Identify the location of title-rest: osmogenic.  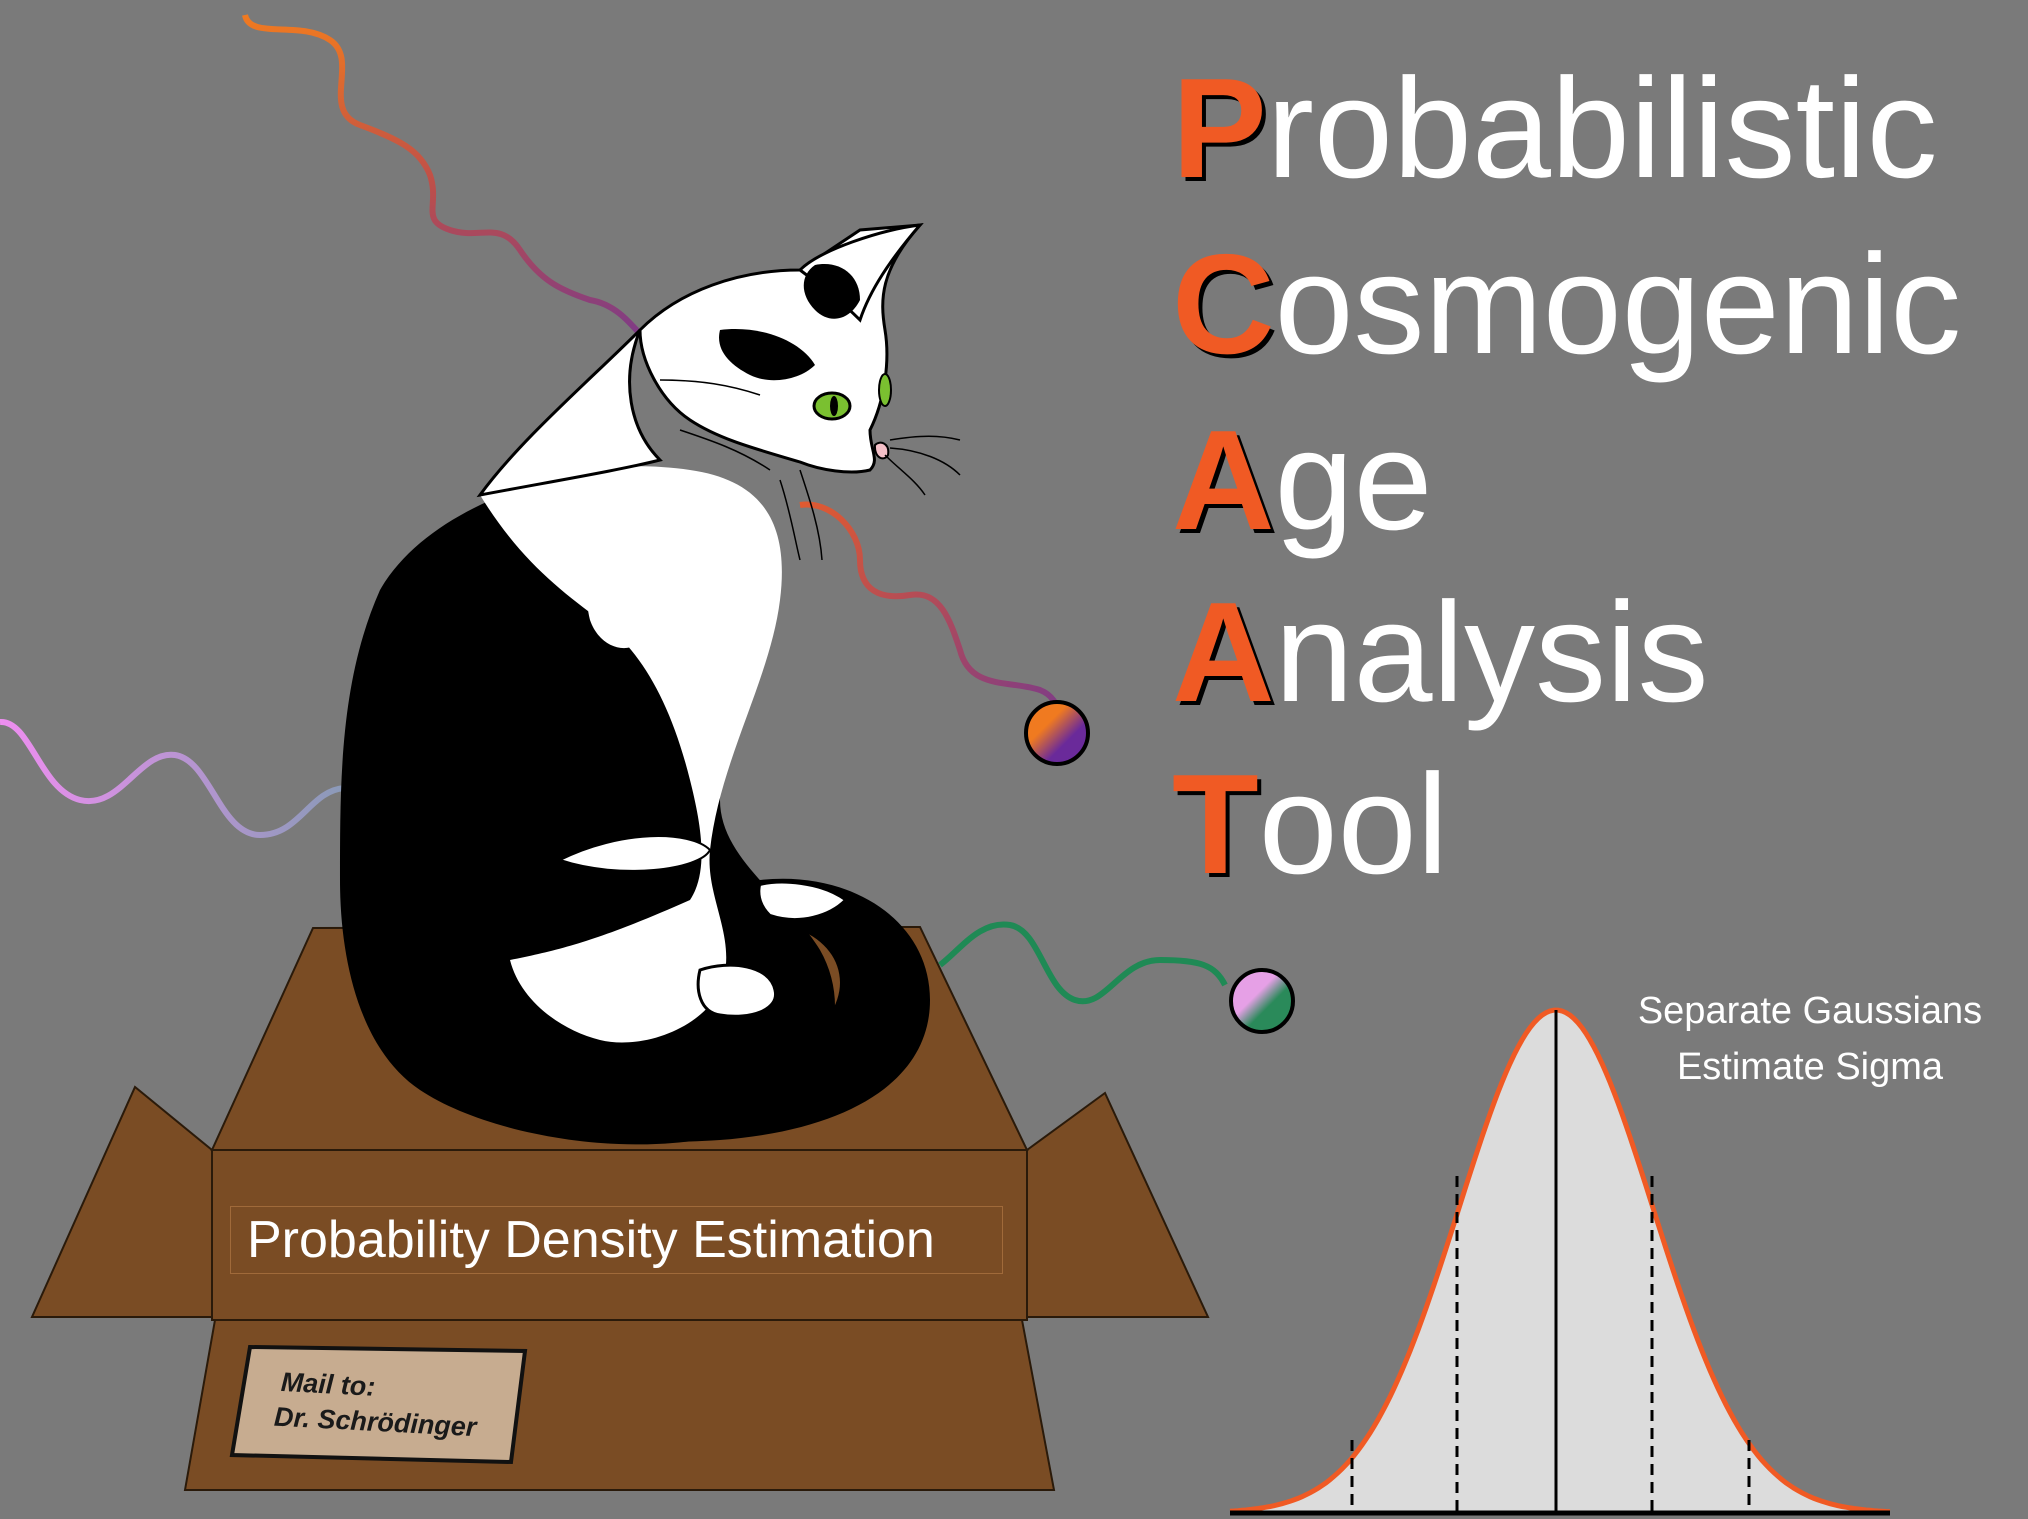
(1618, 304).